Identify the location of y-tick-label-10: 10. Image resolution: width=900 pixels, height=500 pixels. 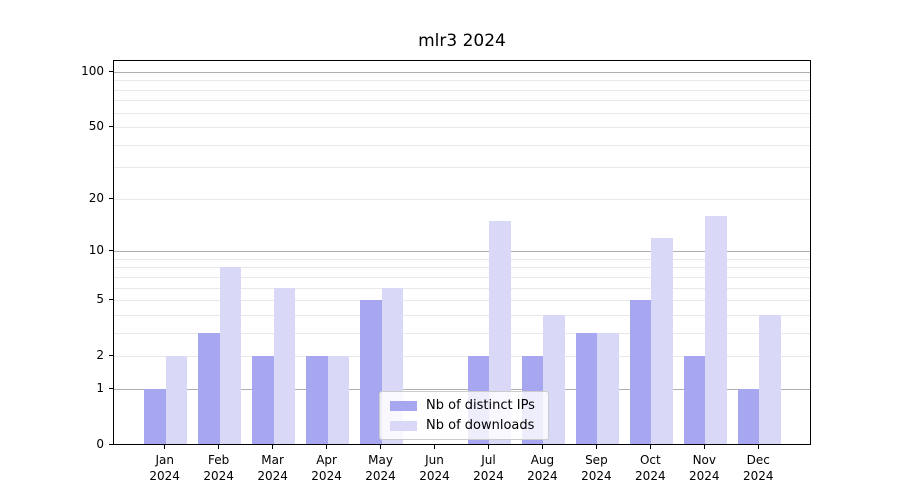
(96, 250).